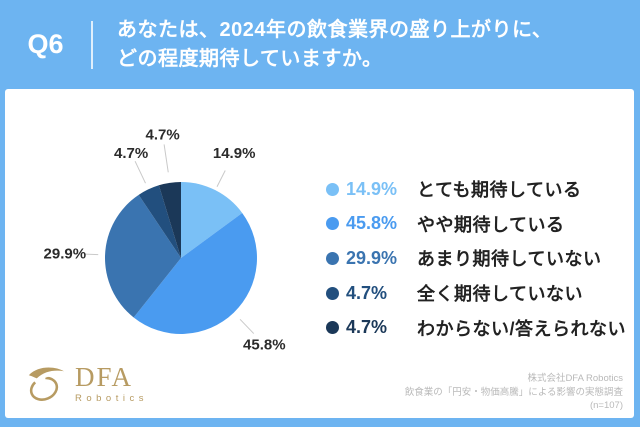 This screenshot has width=640, height=427. I want to click on legend-label: とても期待している, so click(499, 190).